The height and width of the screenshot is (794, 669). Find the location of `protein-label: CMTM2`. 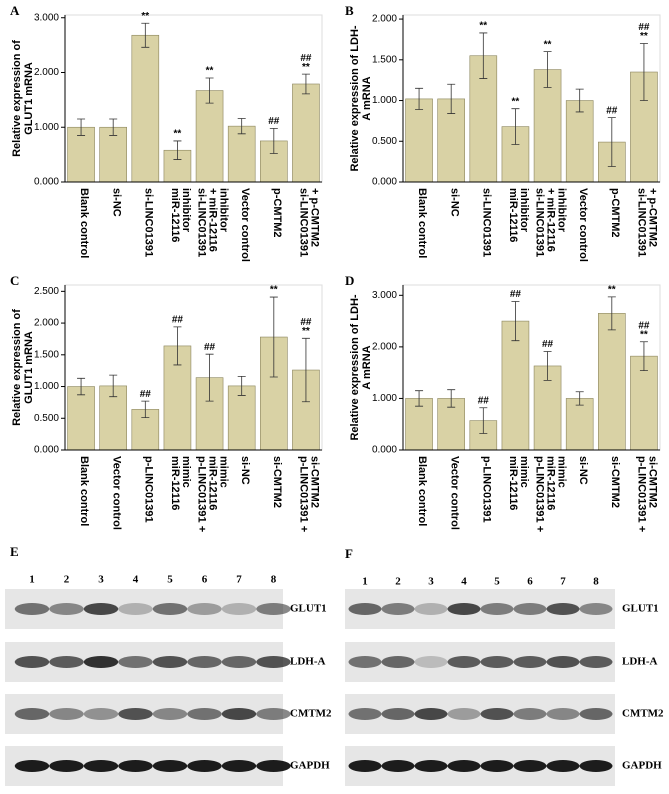

protein-label: CMTM2 is located at coordinates (311, 714).